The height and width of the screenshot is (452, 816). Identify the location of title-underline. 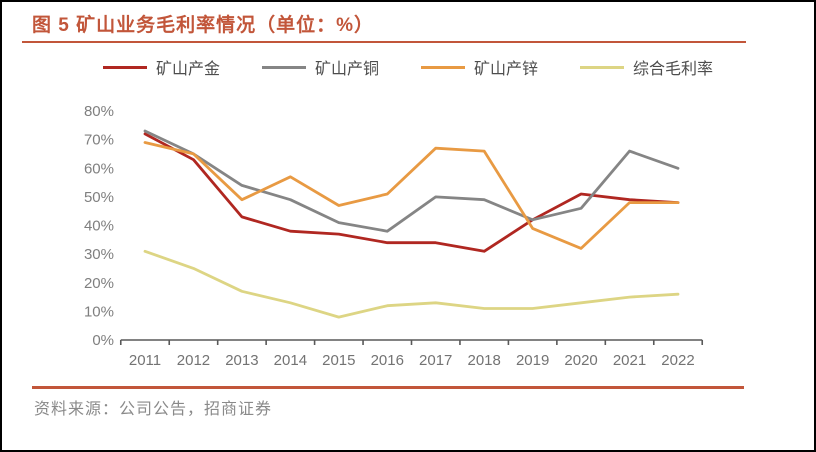
(384, 42).